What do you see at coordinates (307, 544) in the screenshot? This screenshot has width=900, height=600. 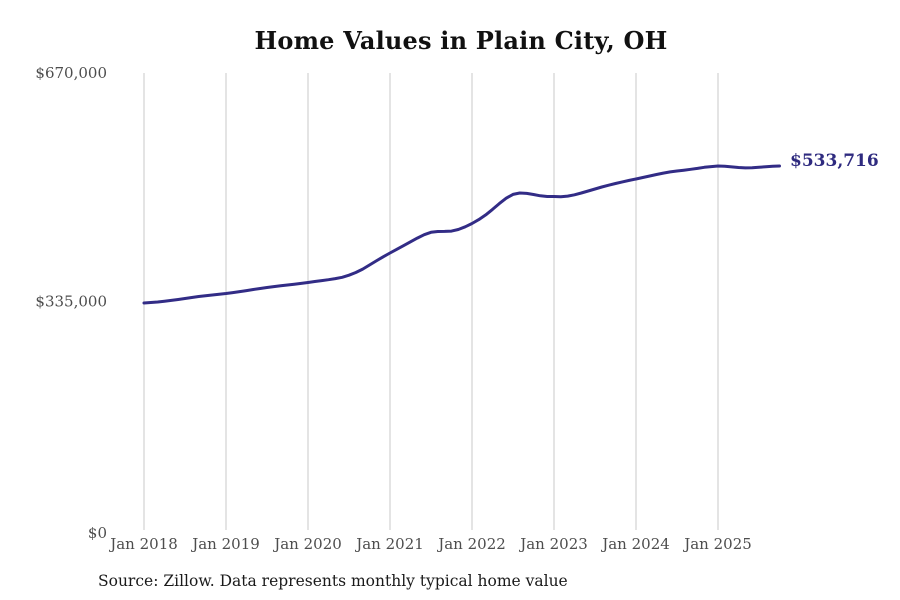 I see `x-tick-label: Jan 2020` at bounding box center [307, 544].